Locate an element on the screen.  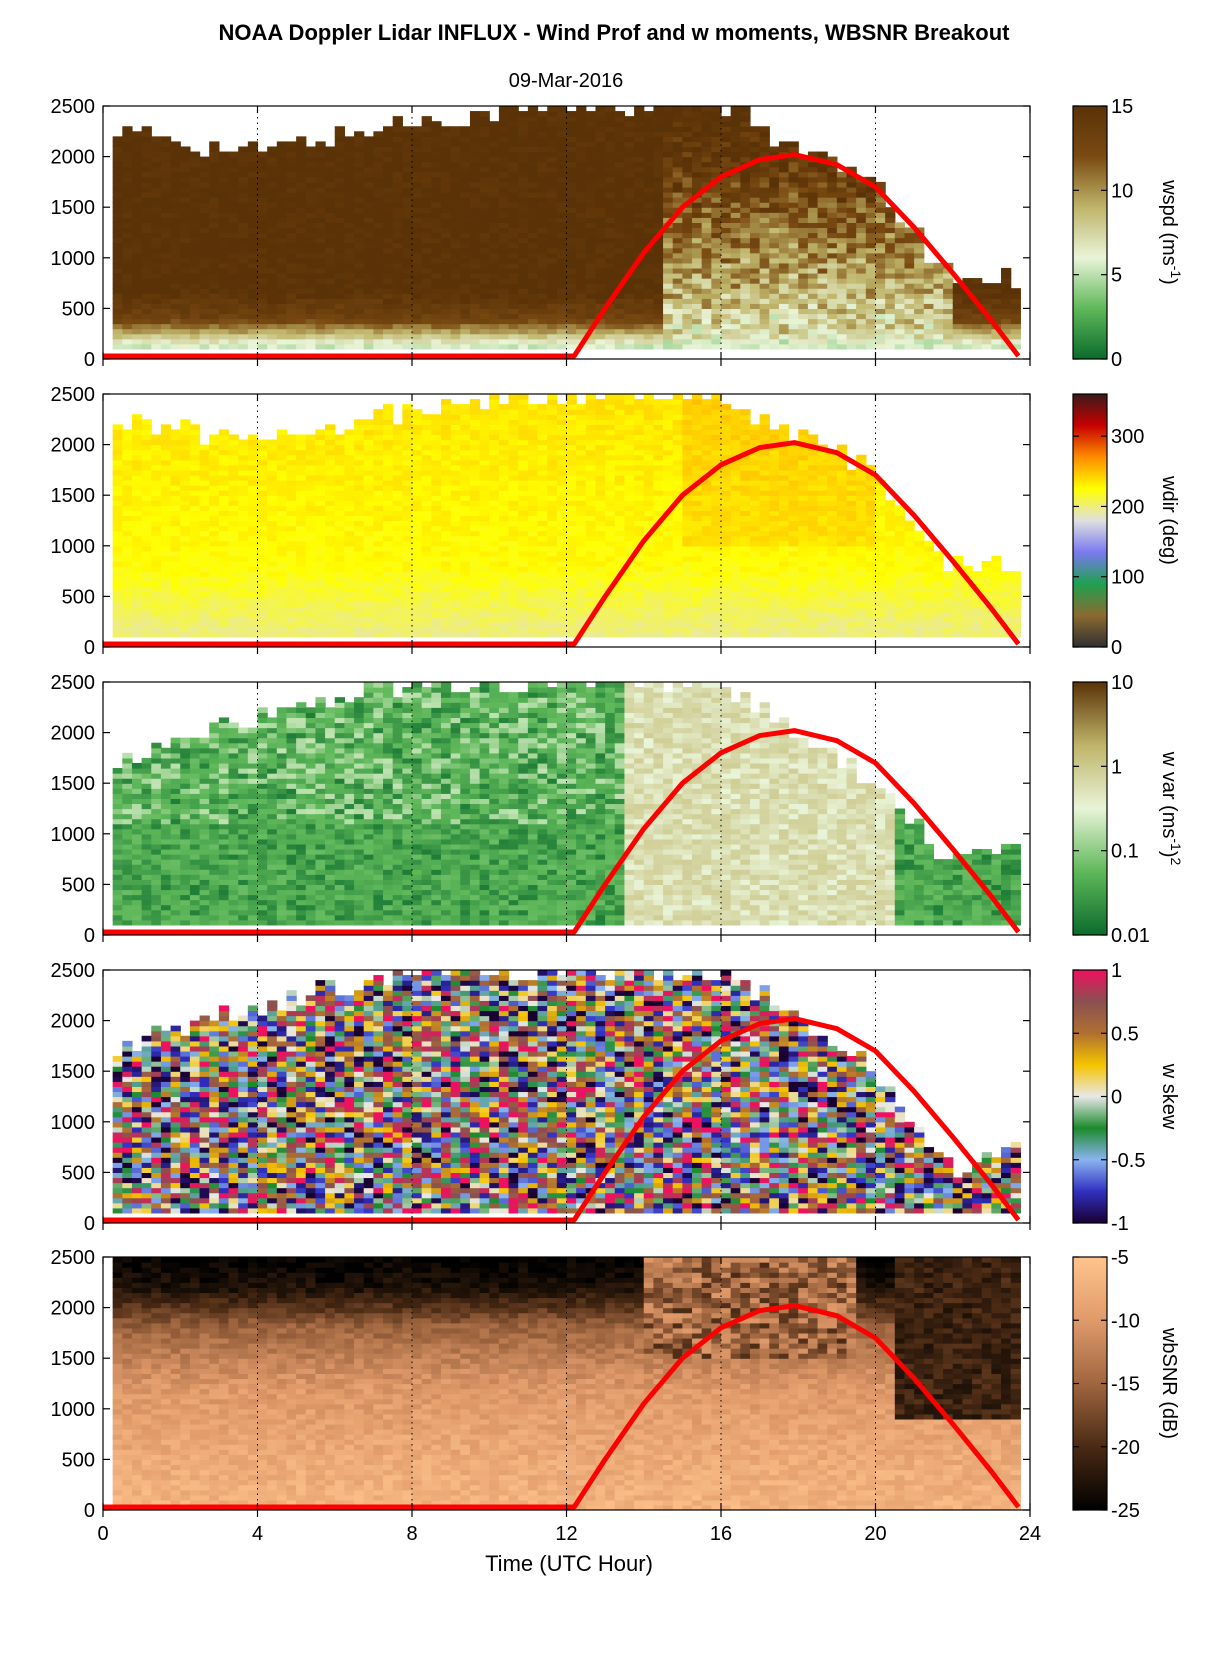
x-tick-label: 16 is located at coordinates (721, 1534).